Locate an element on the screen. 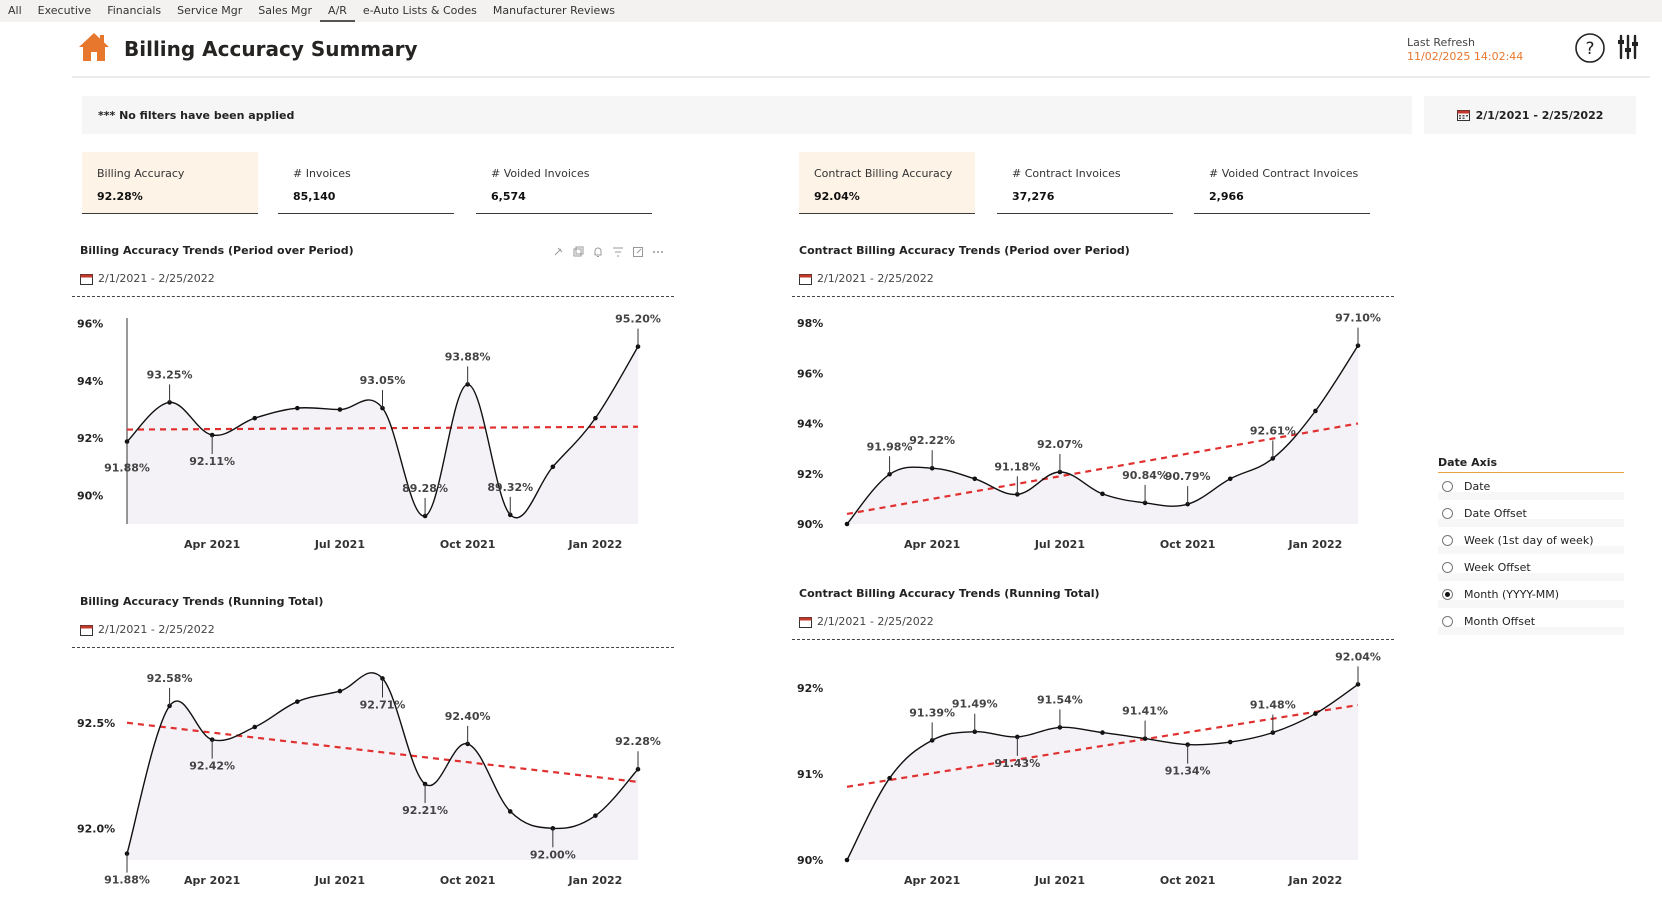  kpi-label: # Contract Invoices is located at coordinates (1066, 173).